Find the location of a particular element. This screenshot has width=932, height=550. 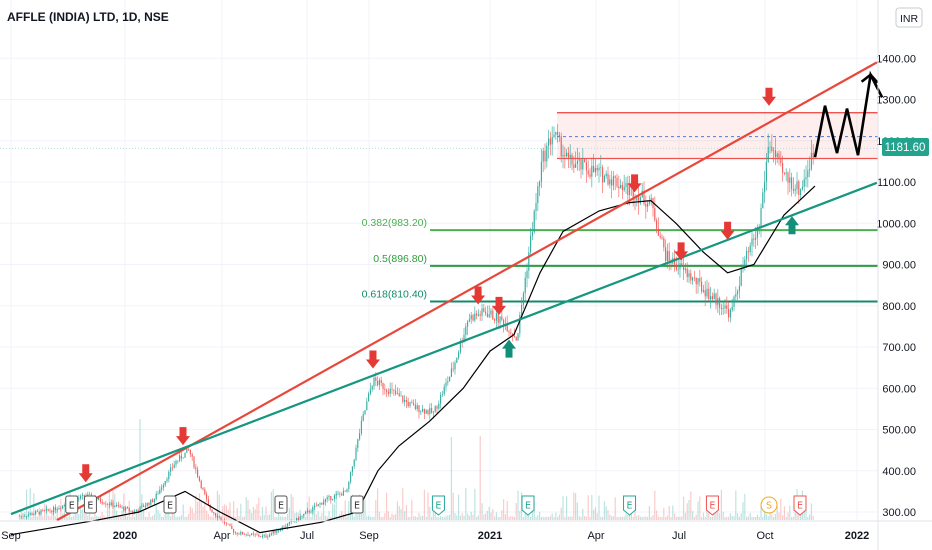

currency-button-label: INR is located at coordinates (909, 19).